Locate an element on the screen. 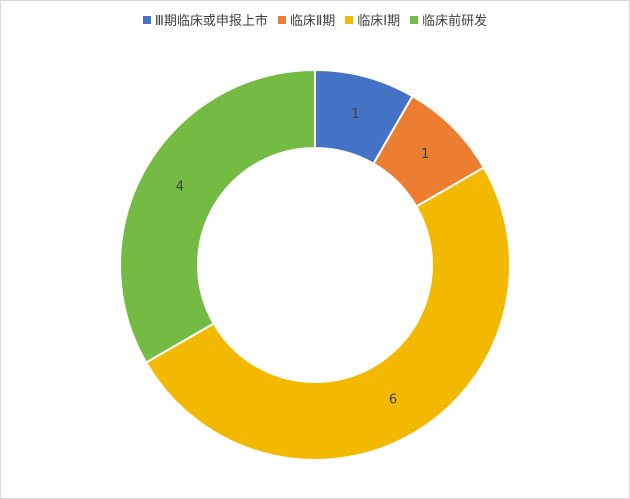 This screenshot has width=630, height=499. legend-item-phase2: 临床Ⅱ期 is located at coordinates (306, 19).